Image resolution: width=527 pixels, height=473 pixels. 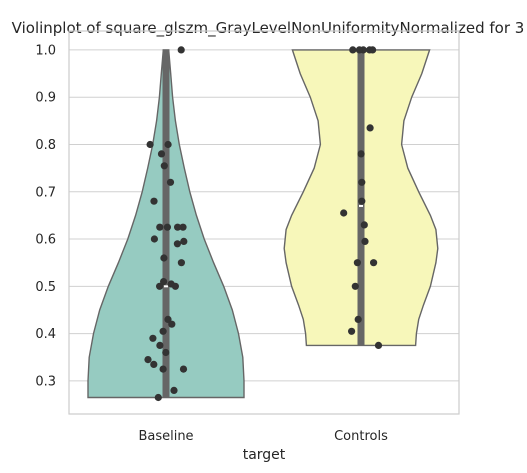 I want to click on y-tick-label: 0.6, so click(x=45, y=240).